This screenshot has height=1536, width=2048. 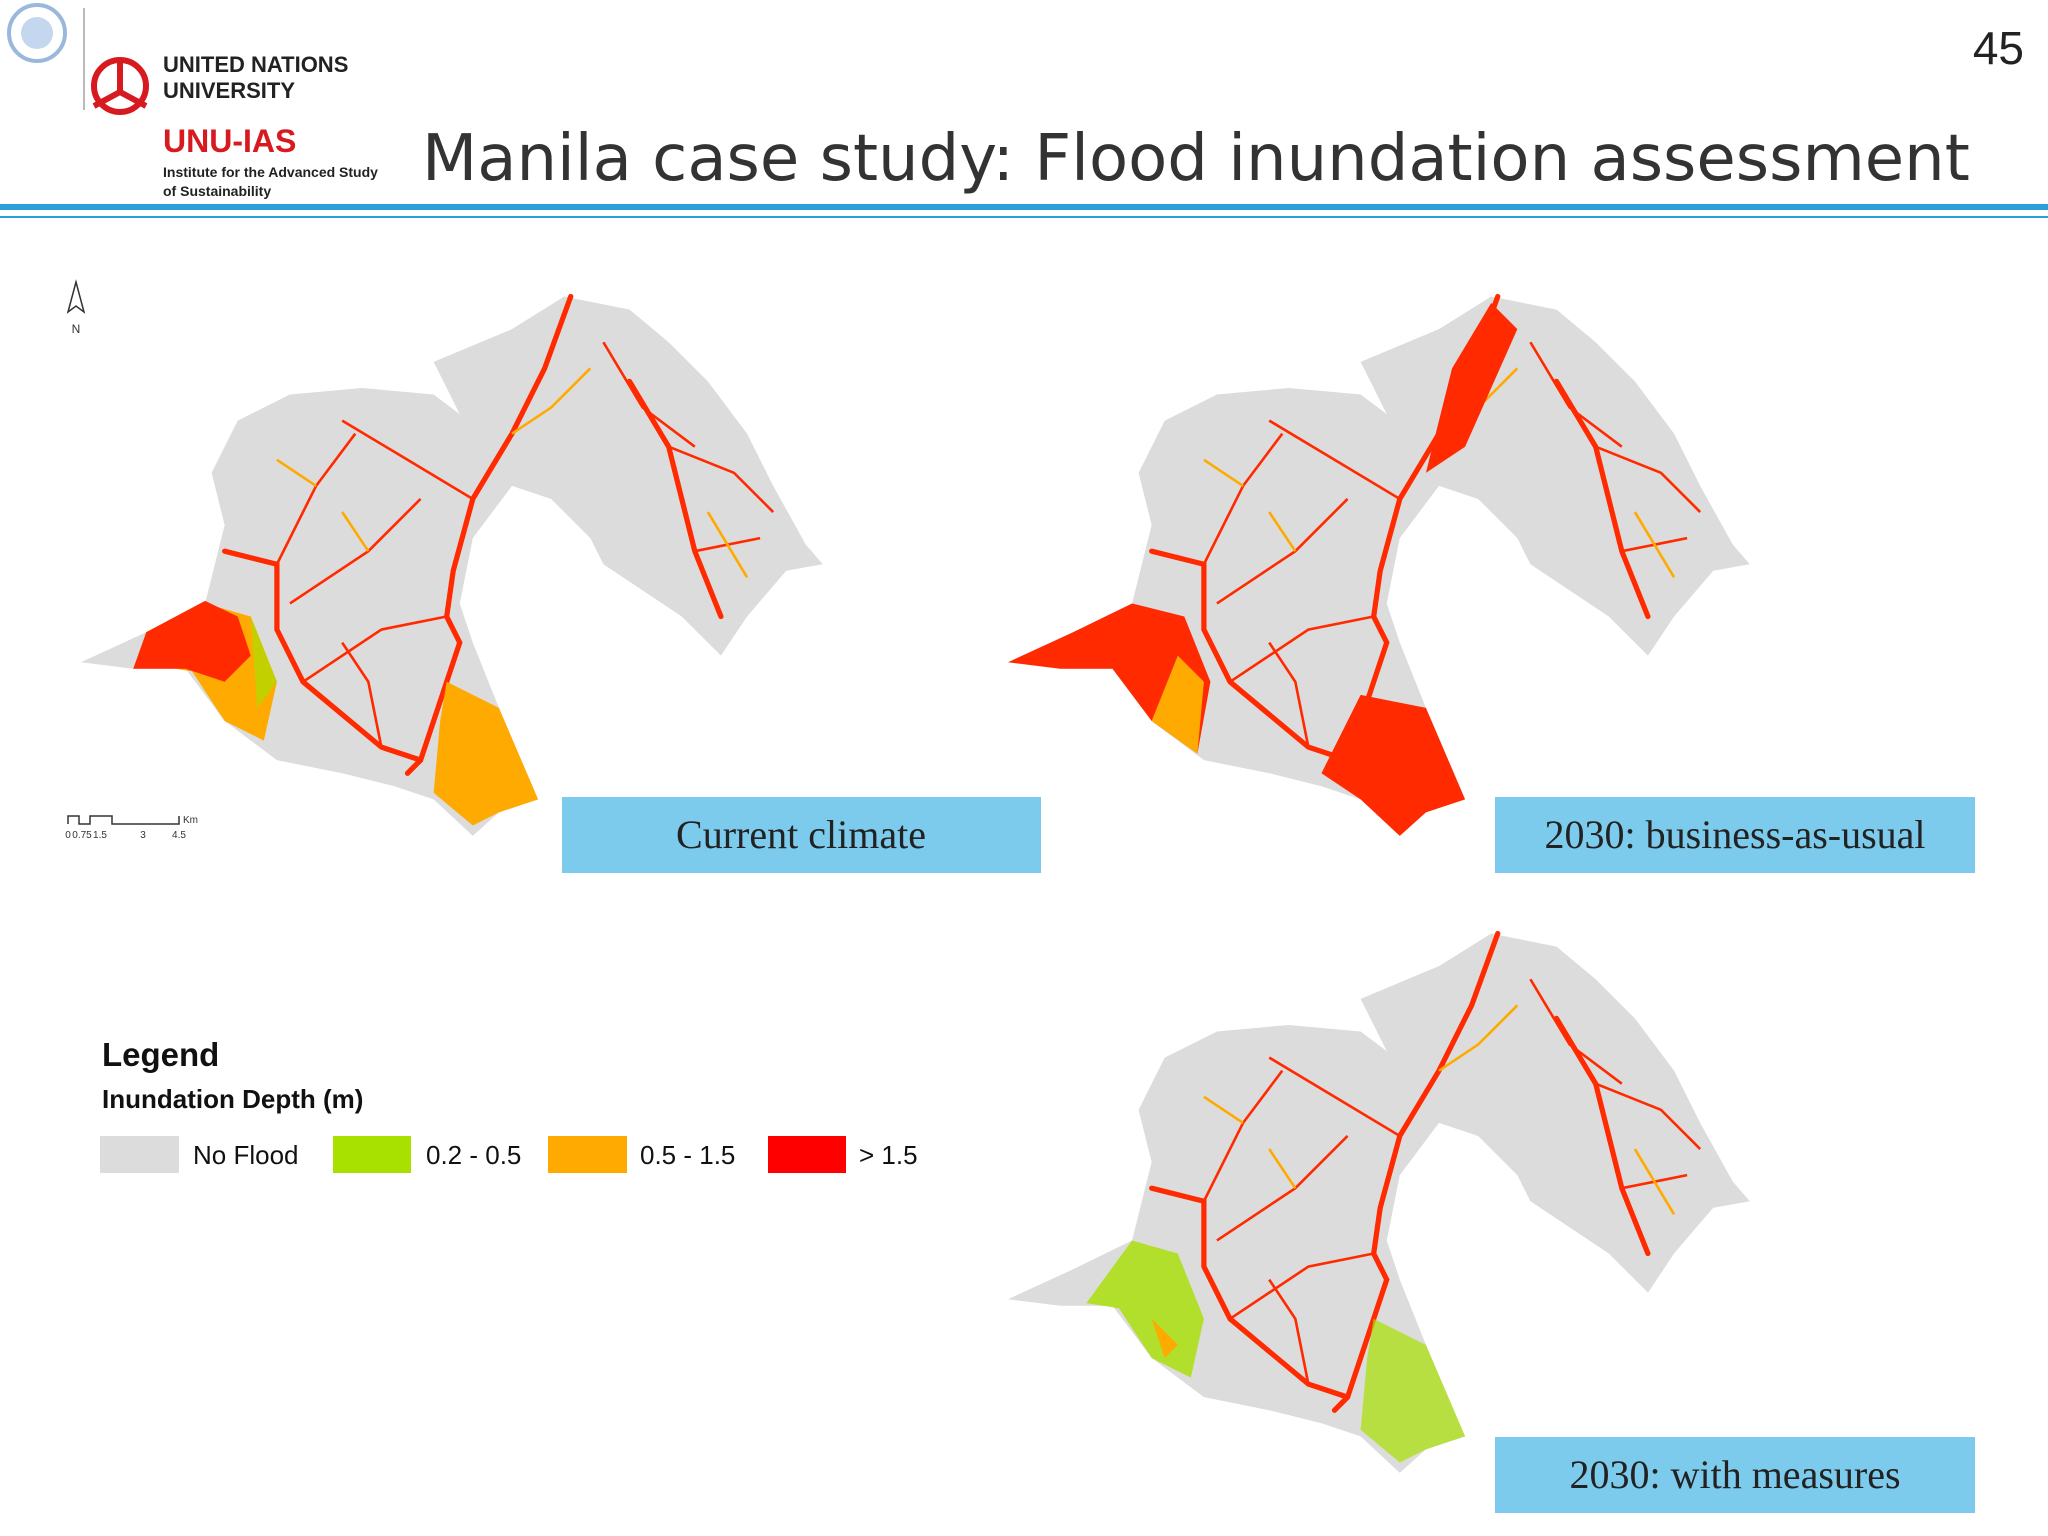 What do you see at coordinates (68, 835) in the screenshot?
I see `scale-label: 0` at bounding box center [68, 835].